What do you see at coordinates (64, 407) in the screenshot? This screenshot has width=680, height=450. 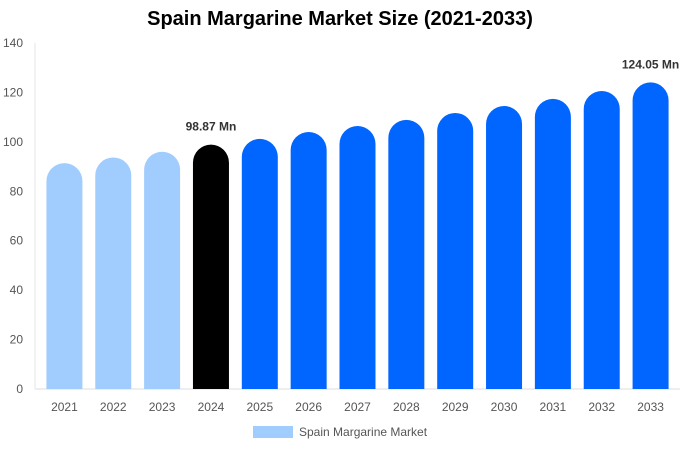 I see `x-tick-label: 2021` at bounding box center [64, 407].